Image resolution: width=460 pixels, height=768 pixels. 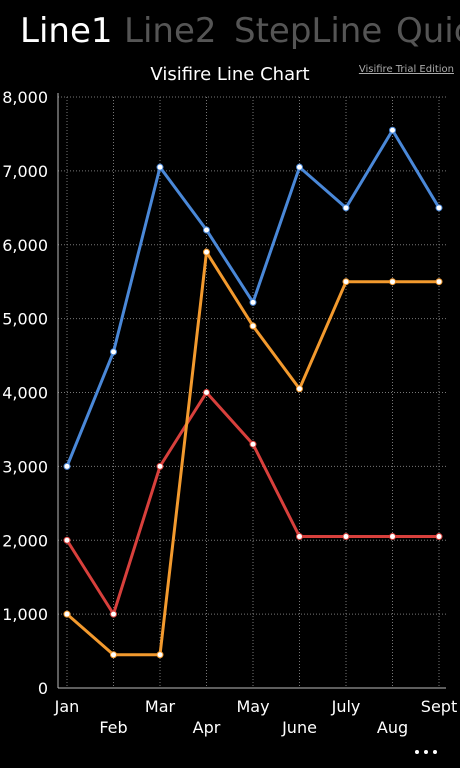 I want to click on y-tick-label: 4,000, so click(x=25, y=393).